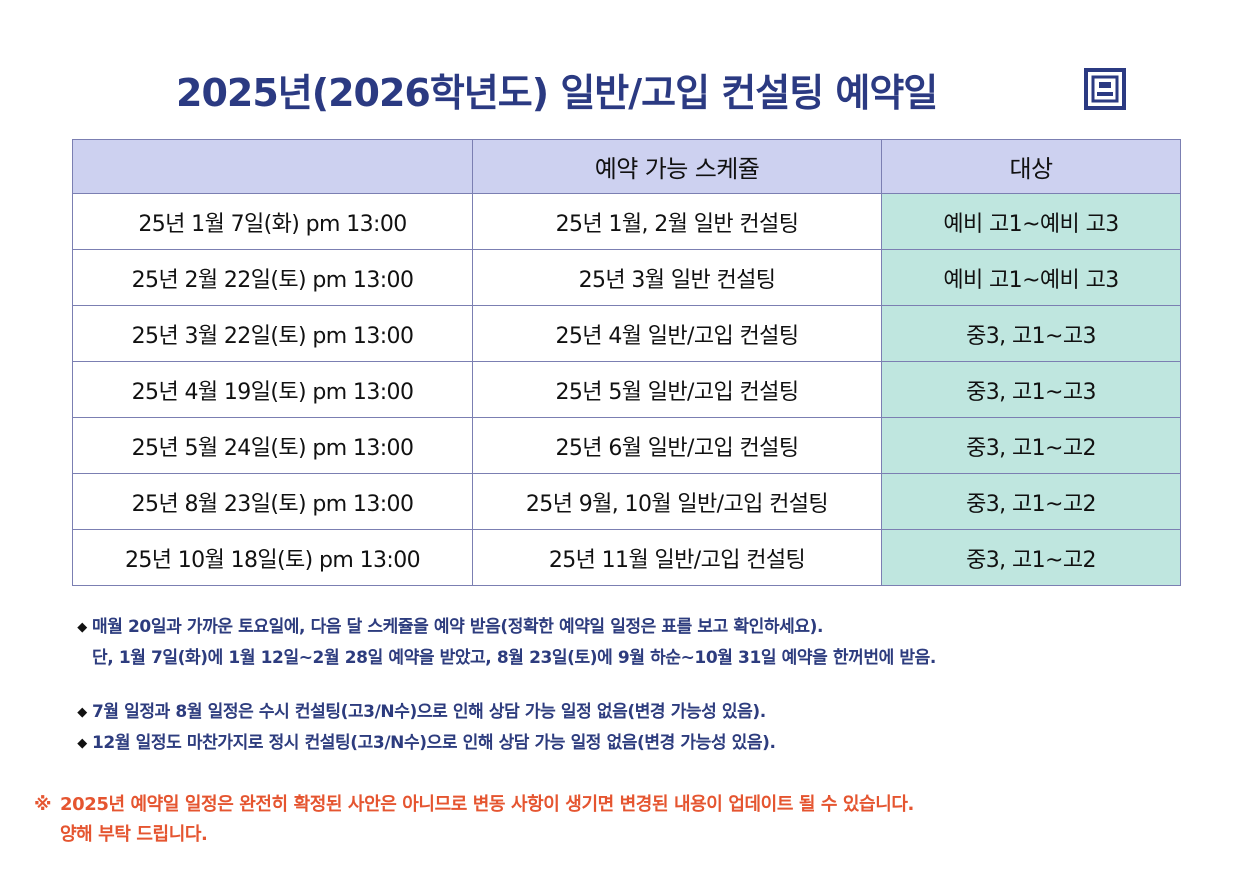 The width and height of the screenshot is (1250, 878). What do you see at coordinates (677, 277) in the screenshot?
I see `available-schedule: 25년 3월 일반 컨설팅` at bounding box center [677, 277].